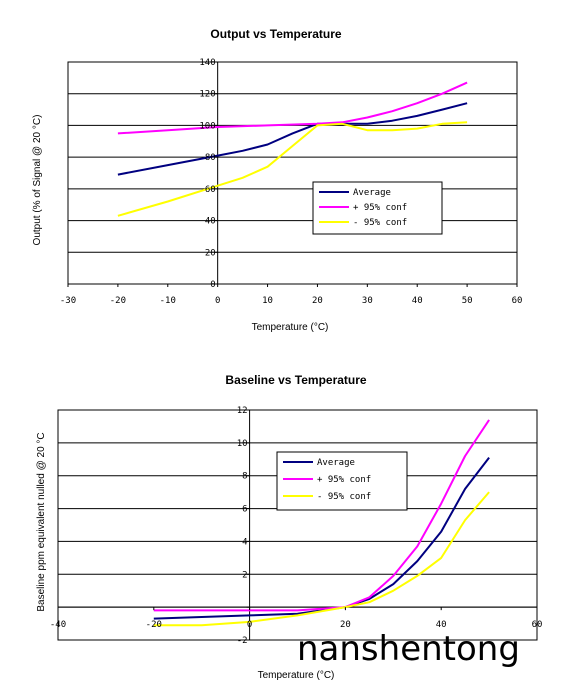 The height and width of the screenshot is (691, 587). I want to click on y-tick-label: 6, so click(244, 510).